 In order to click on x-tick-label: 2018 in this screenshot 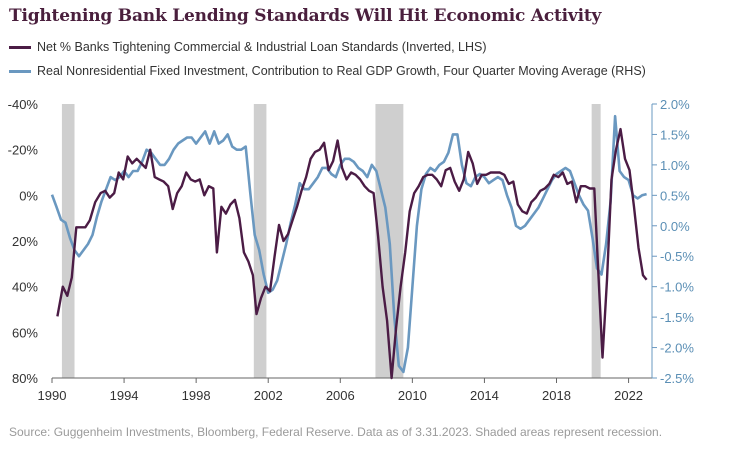, I will do `click(556, 395)`.